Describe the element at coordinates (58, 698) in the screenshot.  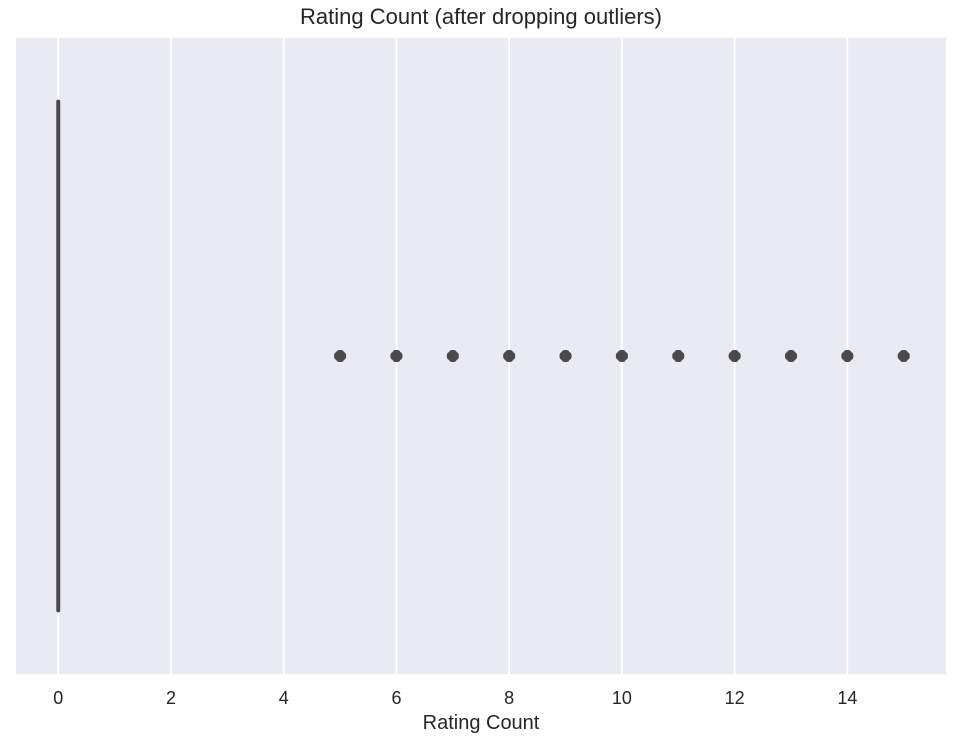
I see `x-tick-label: 0` at that location.